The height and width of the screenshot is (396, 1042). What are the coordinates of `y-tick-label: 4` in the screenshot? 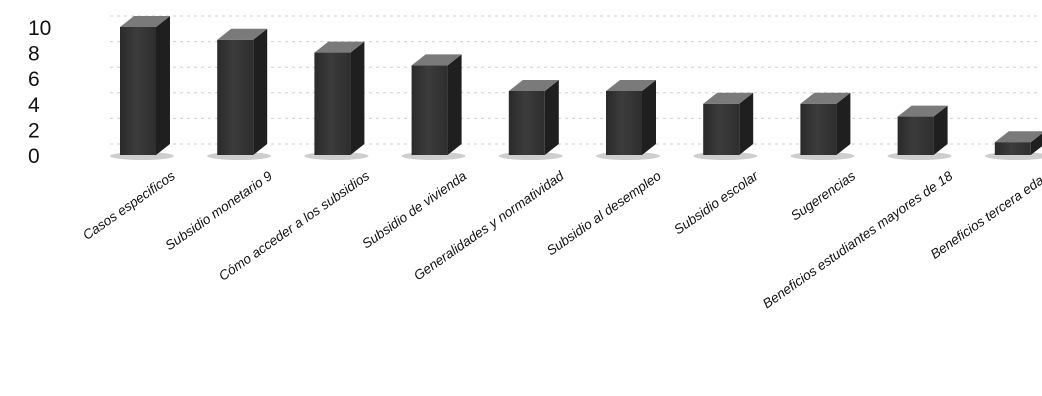 It's located at (34, 105).